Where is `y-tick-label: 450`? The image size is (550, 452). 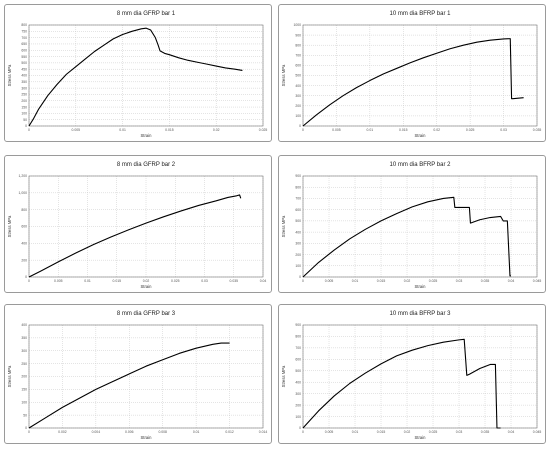 y-tick-label: 450 is located at coordinates (24, 69).